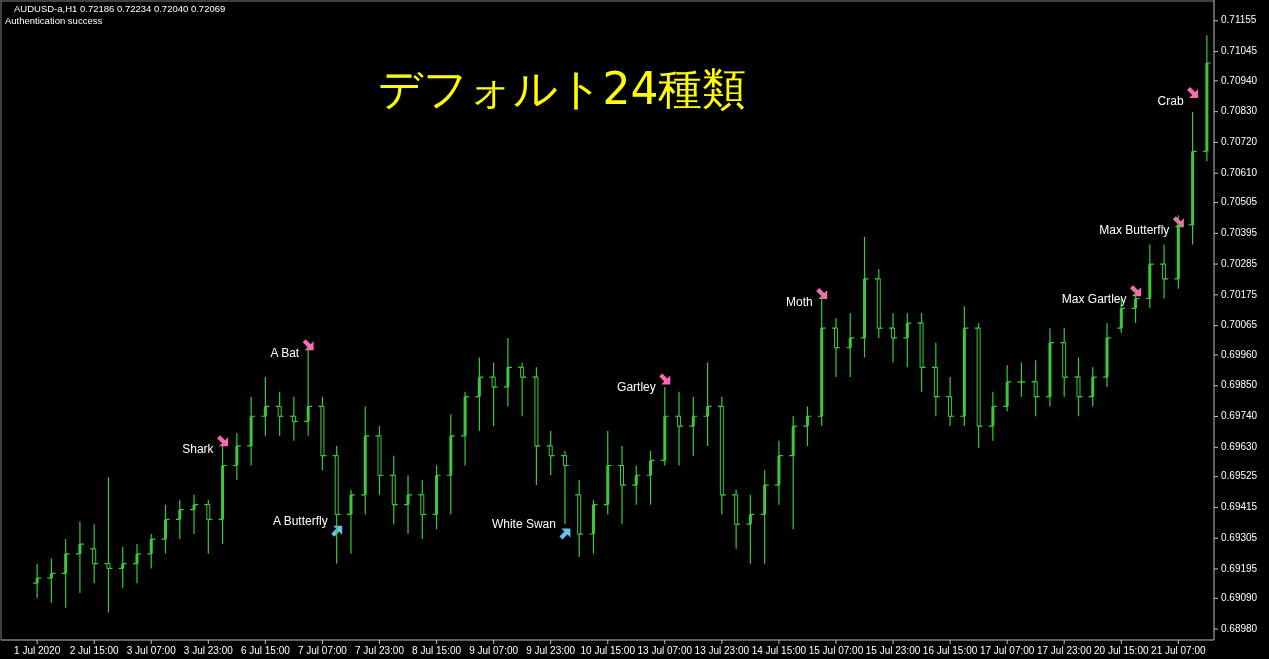 The image size is (1269, 659). Describe the element at coordinates (1239, 325) in the screenshot. I see `y-tick-label: 0.70065` at that location.